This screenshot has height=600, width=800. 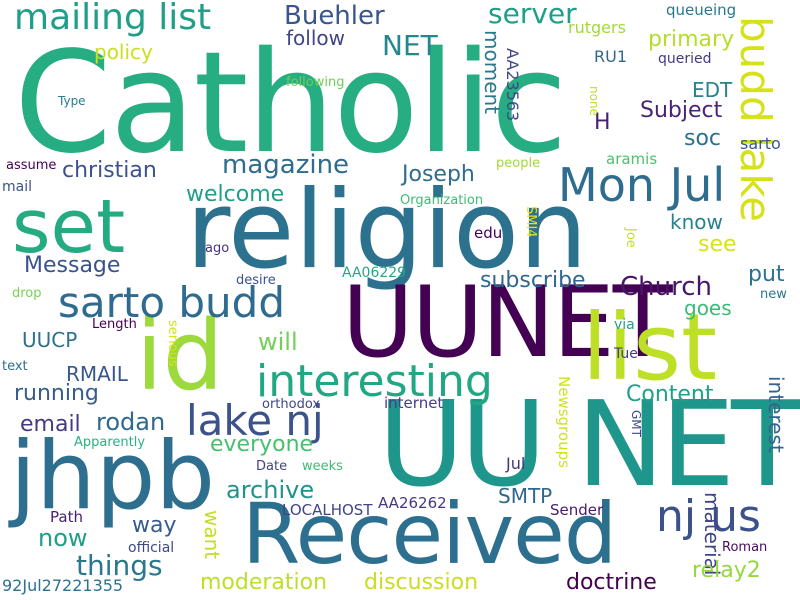 What do you see at coordinates (278, 342) in the screenshot?
I see `word-will: will` at bounding box center [278, 342].